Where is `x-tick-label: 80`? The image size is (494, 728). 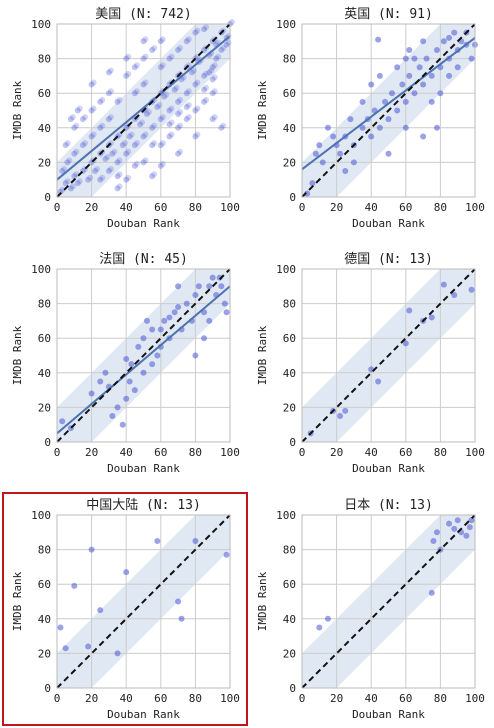 x-tick-label: 80 is located at coordinates (195, 698).